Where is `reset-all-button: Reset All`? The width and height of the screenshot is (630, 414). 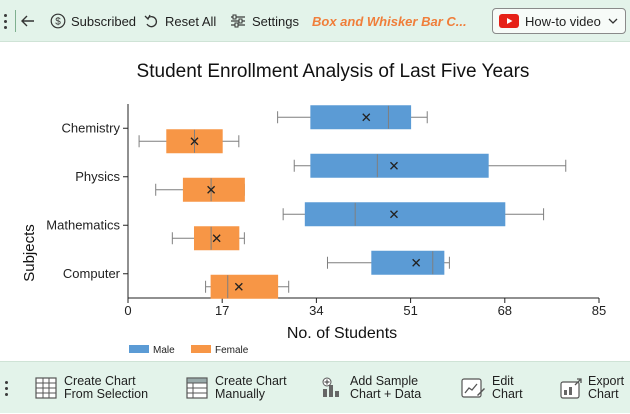
reset-all-button: Reset All is located at coordinates (179, 21).